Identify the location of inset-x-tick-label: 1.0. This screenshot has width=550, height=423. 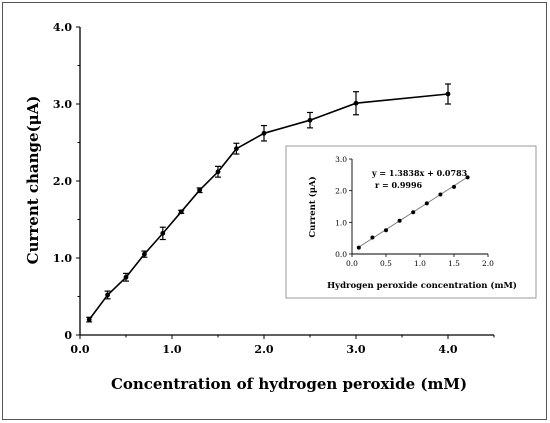
(420, 263).